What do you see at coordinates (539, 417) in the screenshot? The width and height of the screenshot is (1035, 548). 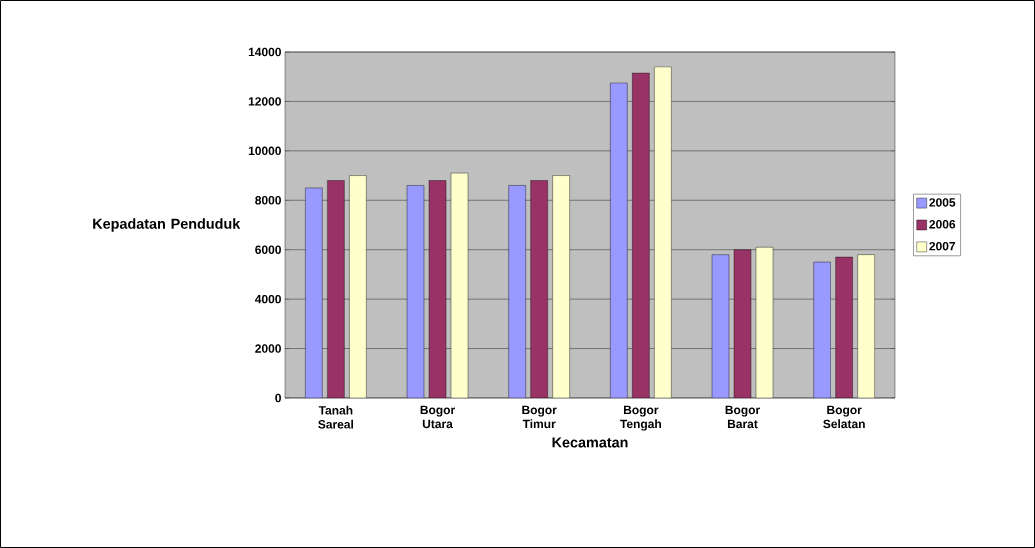 I see `x-tick-label: Bogor Timur` at bounding box center [539, 417].